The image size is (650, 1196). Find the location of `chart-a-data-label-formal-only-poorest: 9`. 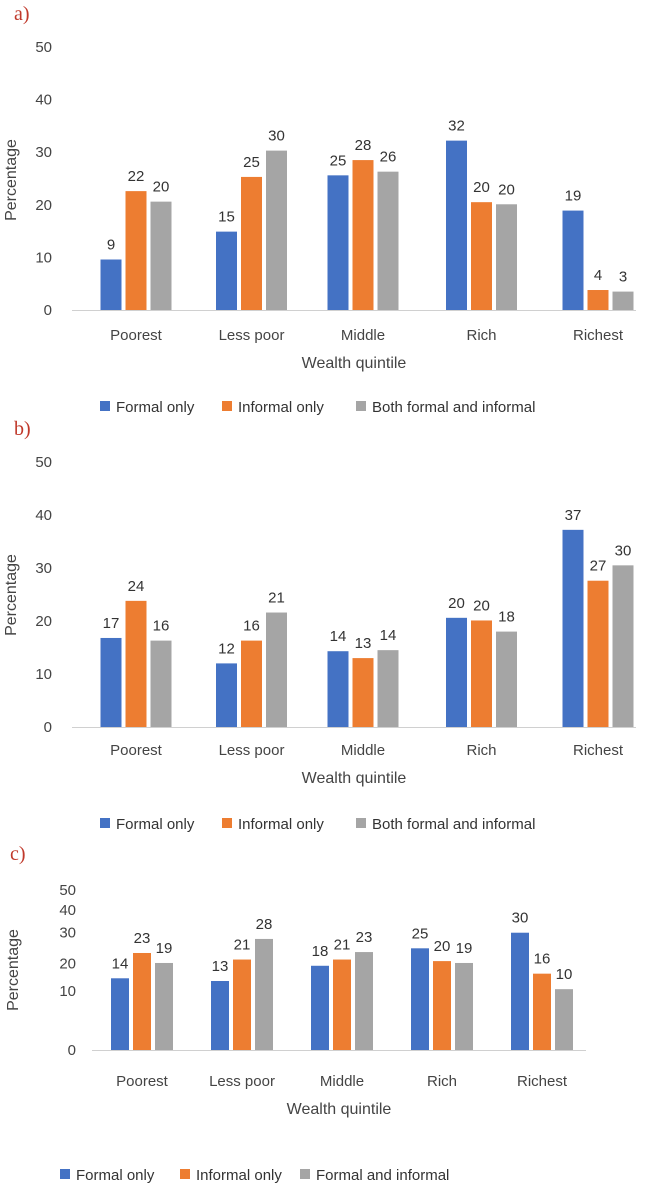

chart-a-data-label-formal-only-poorest: 9 is located at coordinates (111, 245).